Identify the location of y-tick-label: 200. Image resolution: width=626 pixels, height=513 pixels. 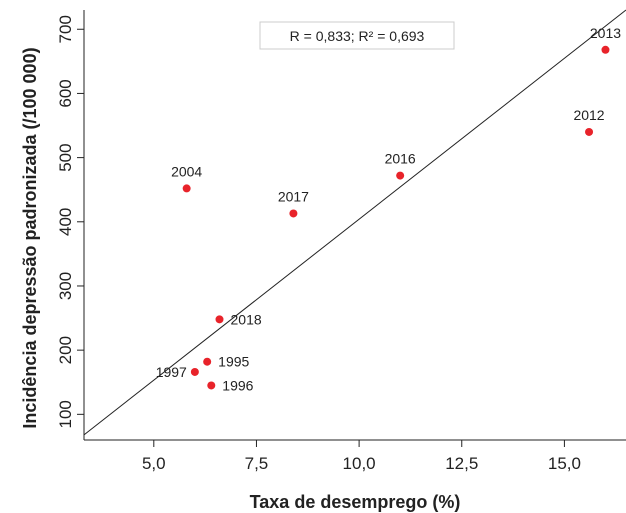
(65, 350).